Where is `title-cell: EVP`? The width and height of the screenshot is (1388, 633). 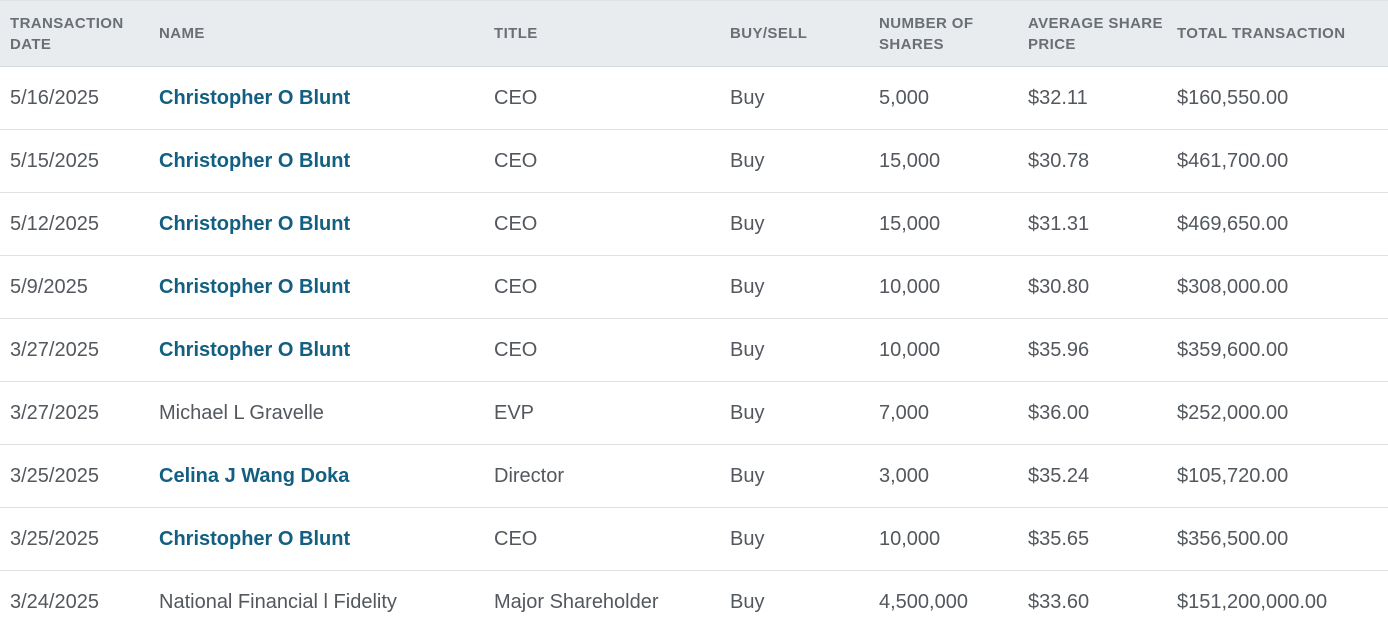
title-cell: EVP is located at coordinates (602, 413).